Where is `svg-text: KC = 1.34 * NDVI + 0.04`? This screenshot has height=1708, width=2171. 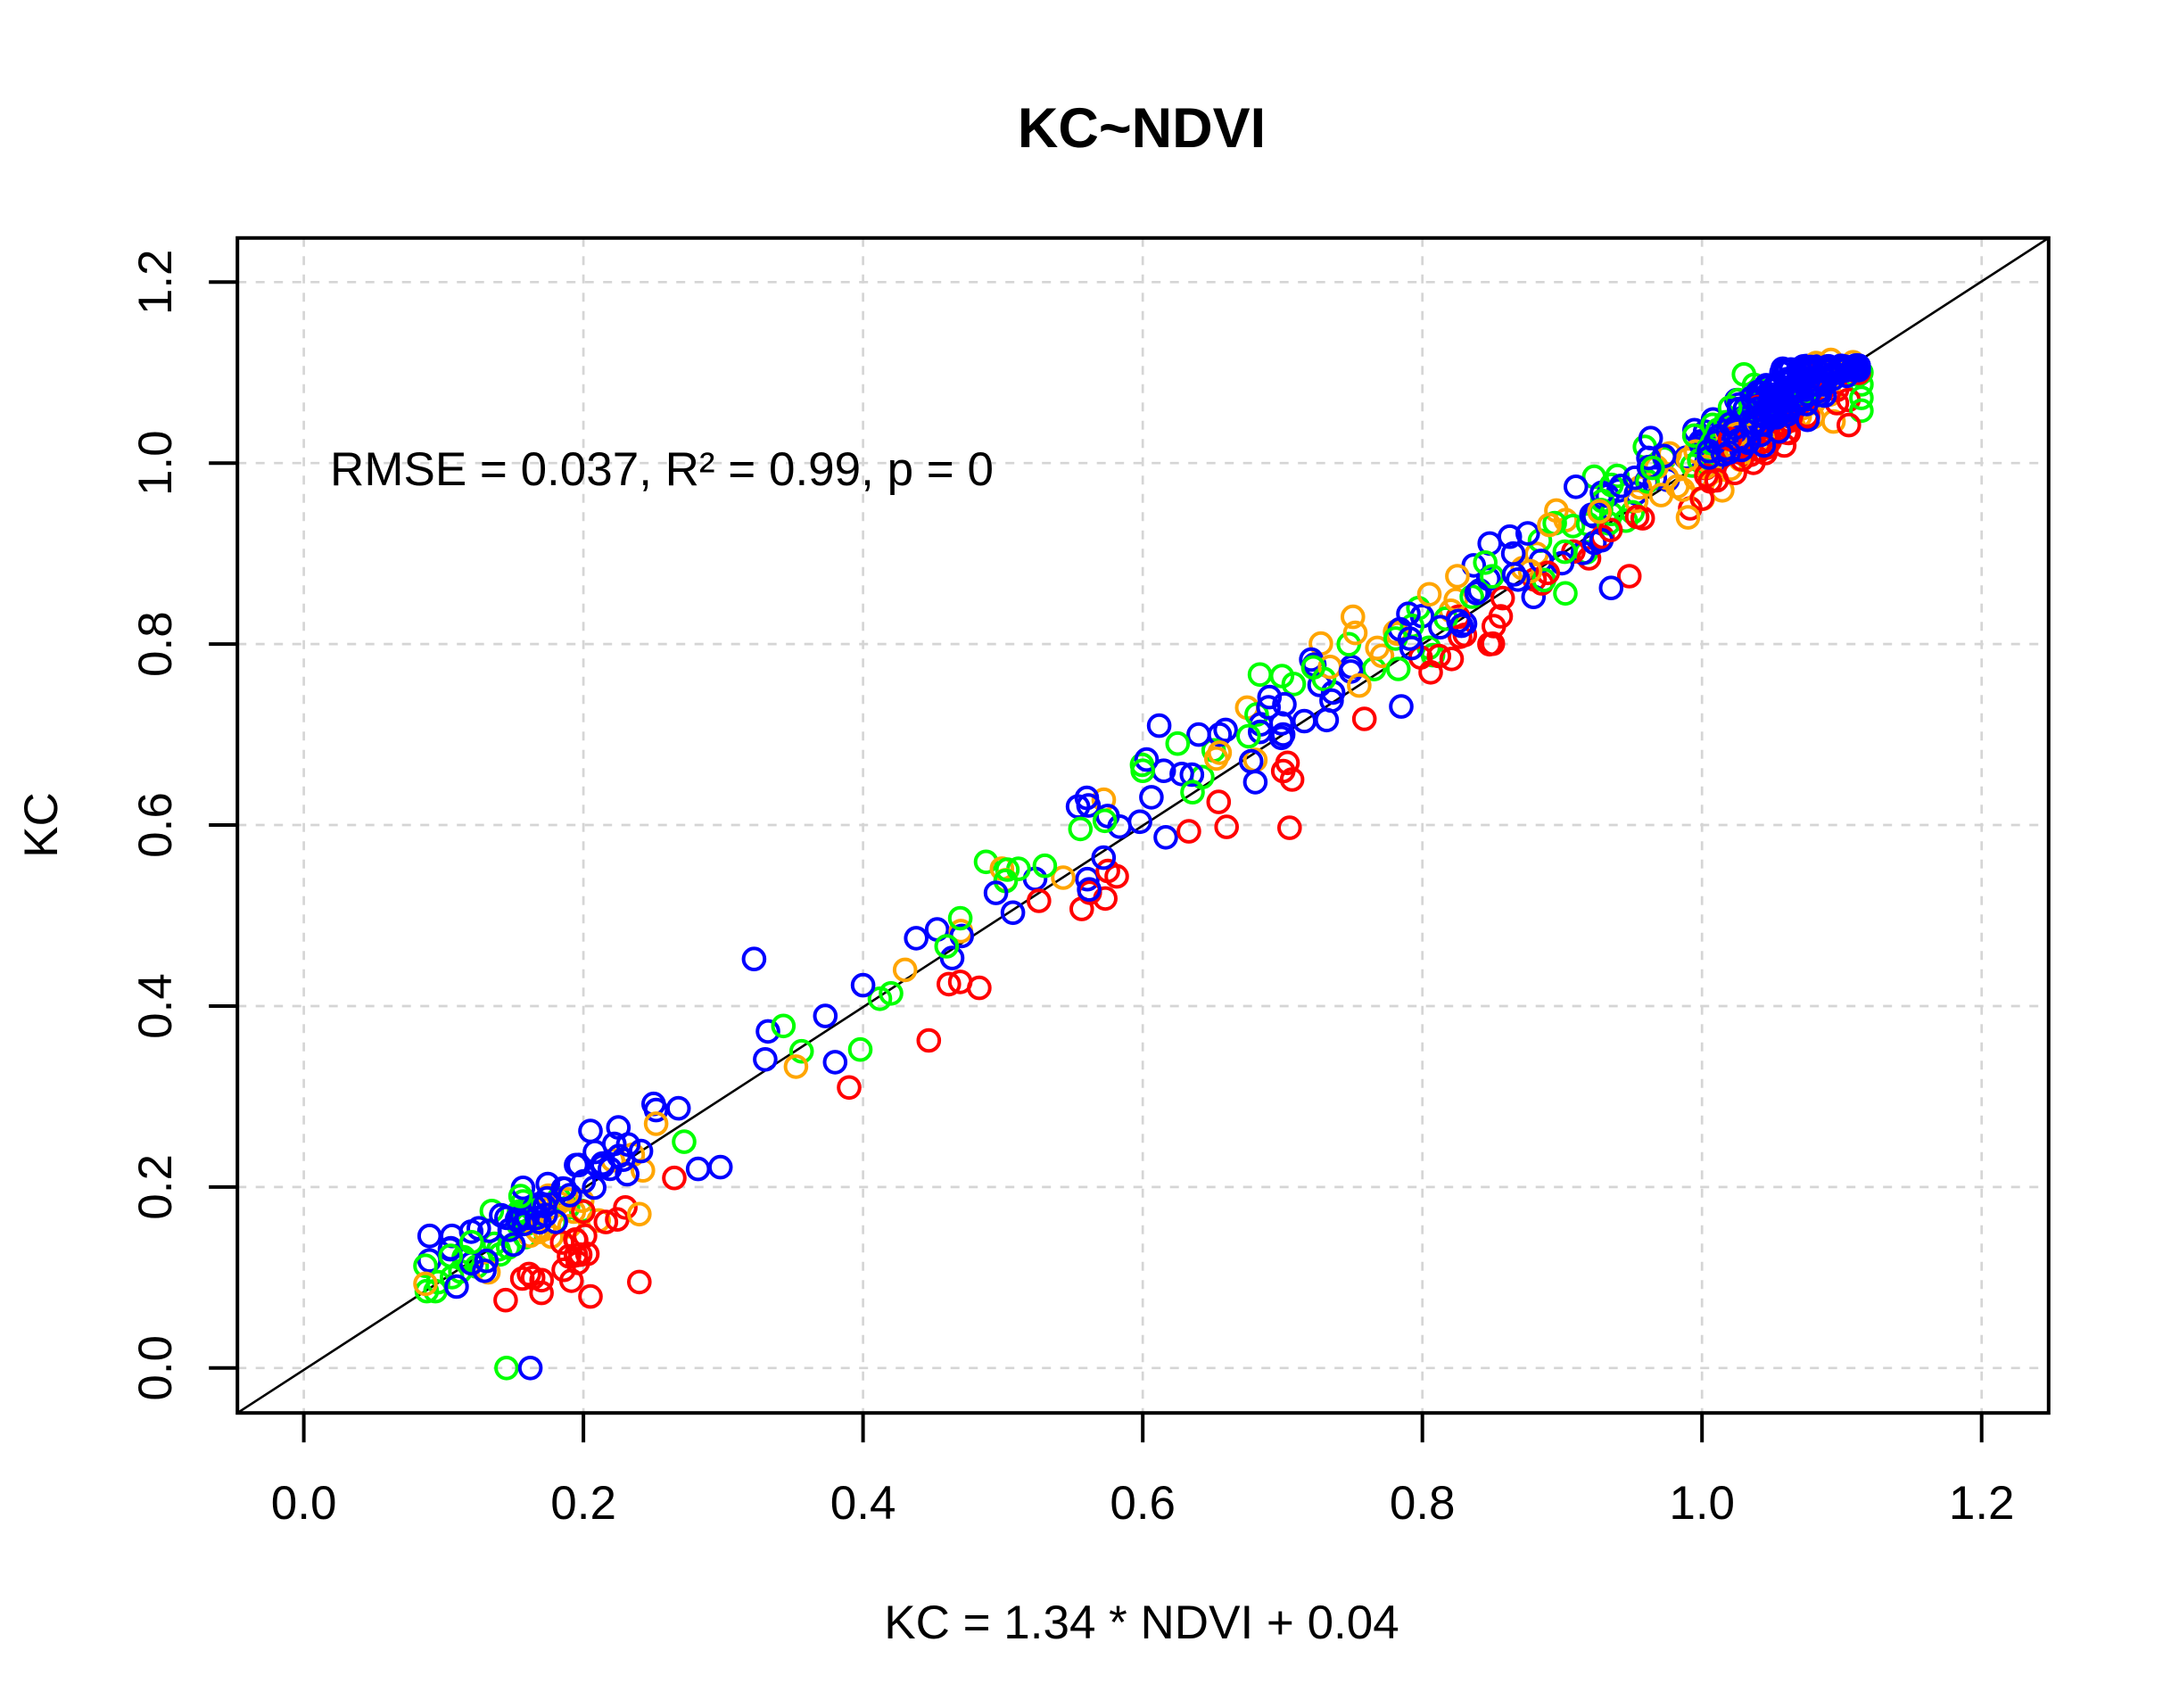
svg-text: KC = 1.34 * NDVI + 0.04 is located at coordinates (1142, 1623).